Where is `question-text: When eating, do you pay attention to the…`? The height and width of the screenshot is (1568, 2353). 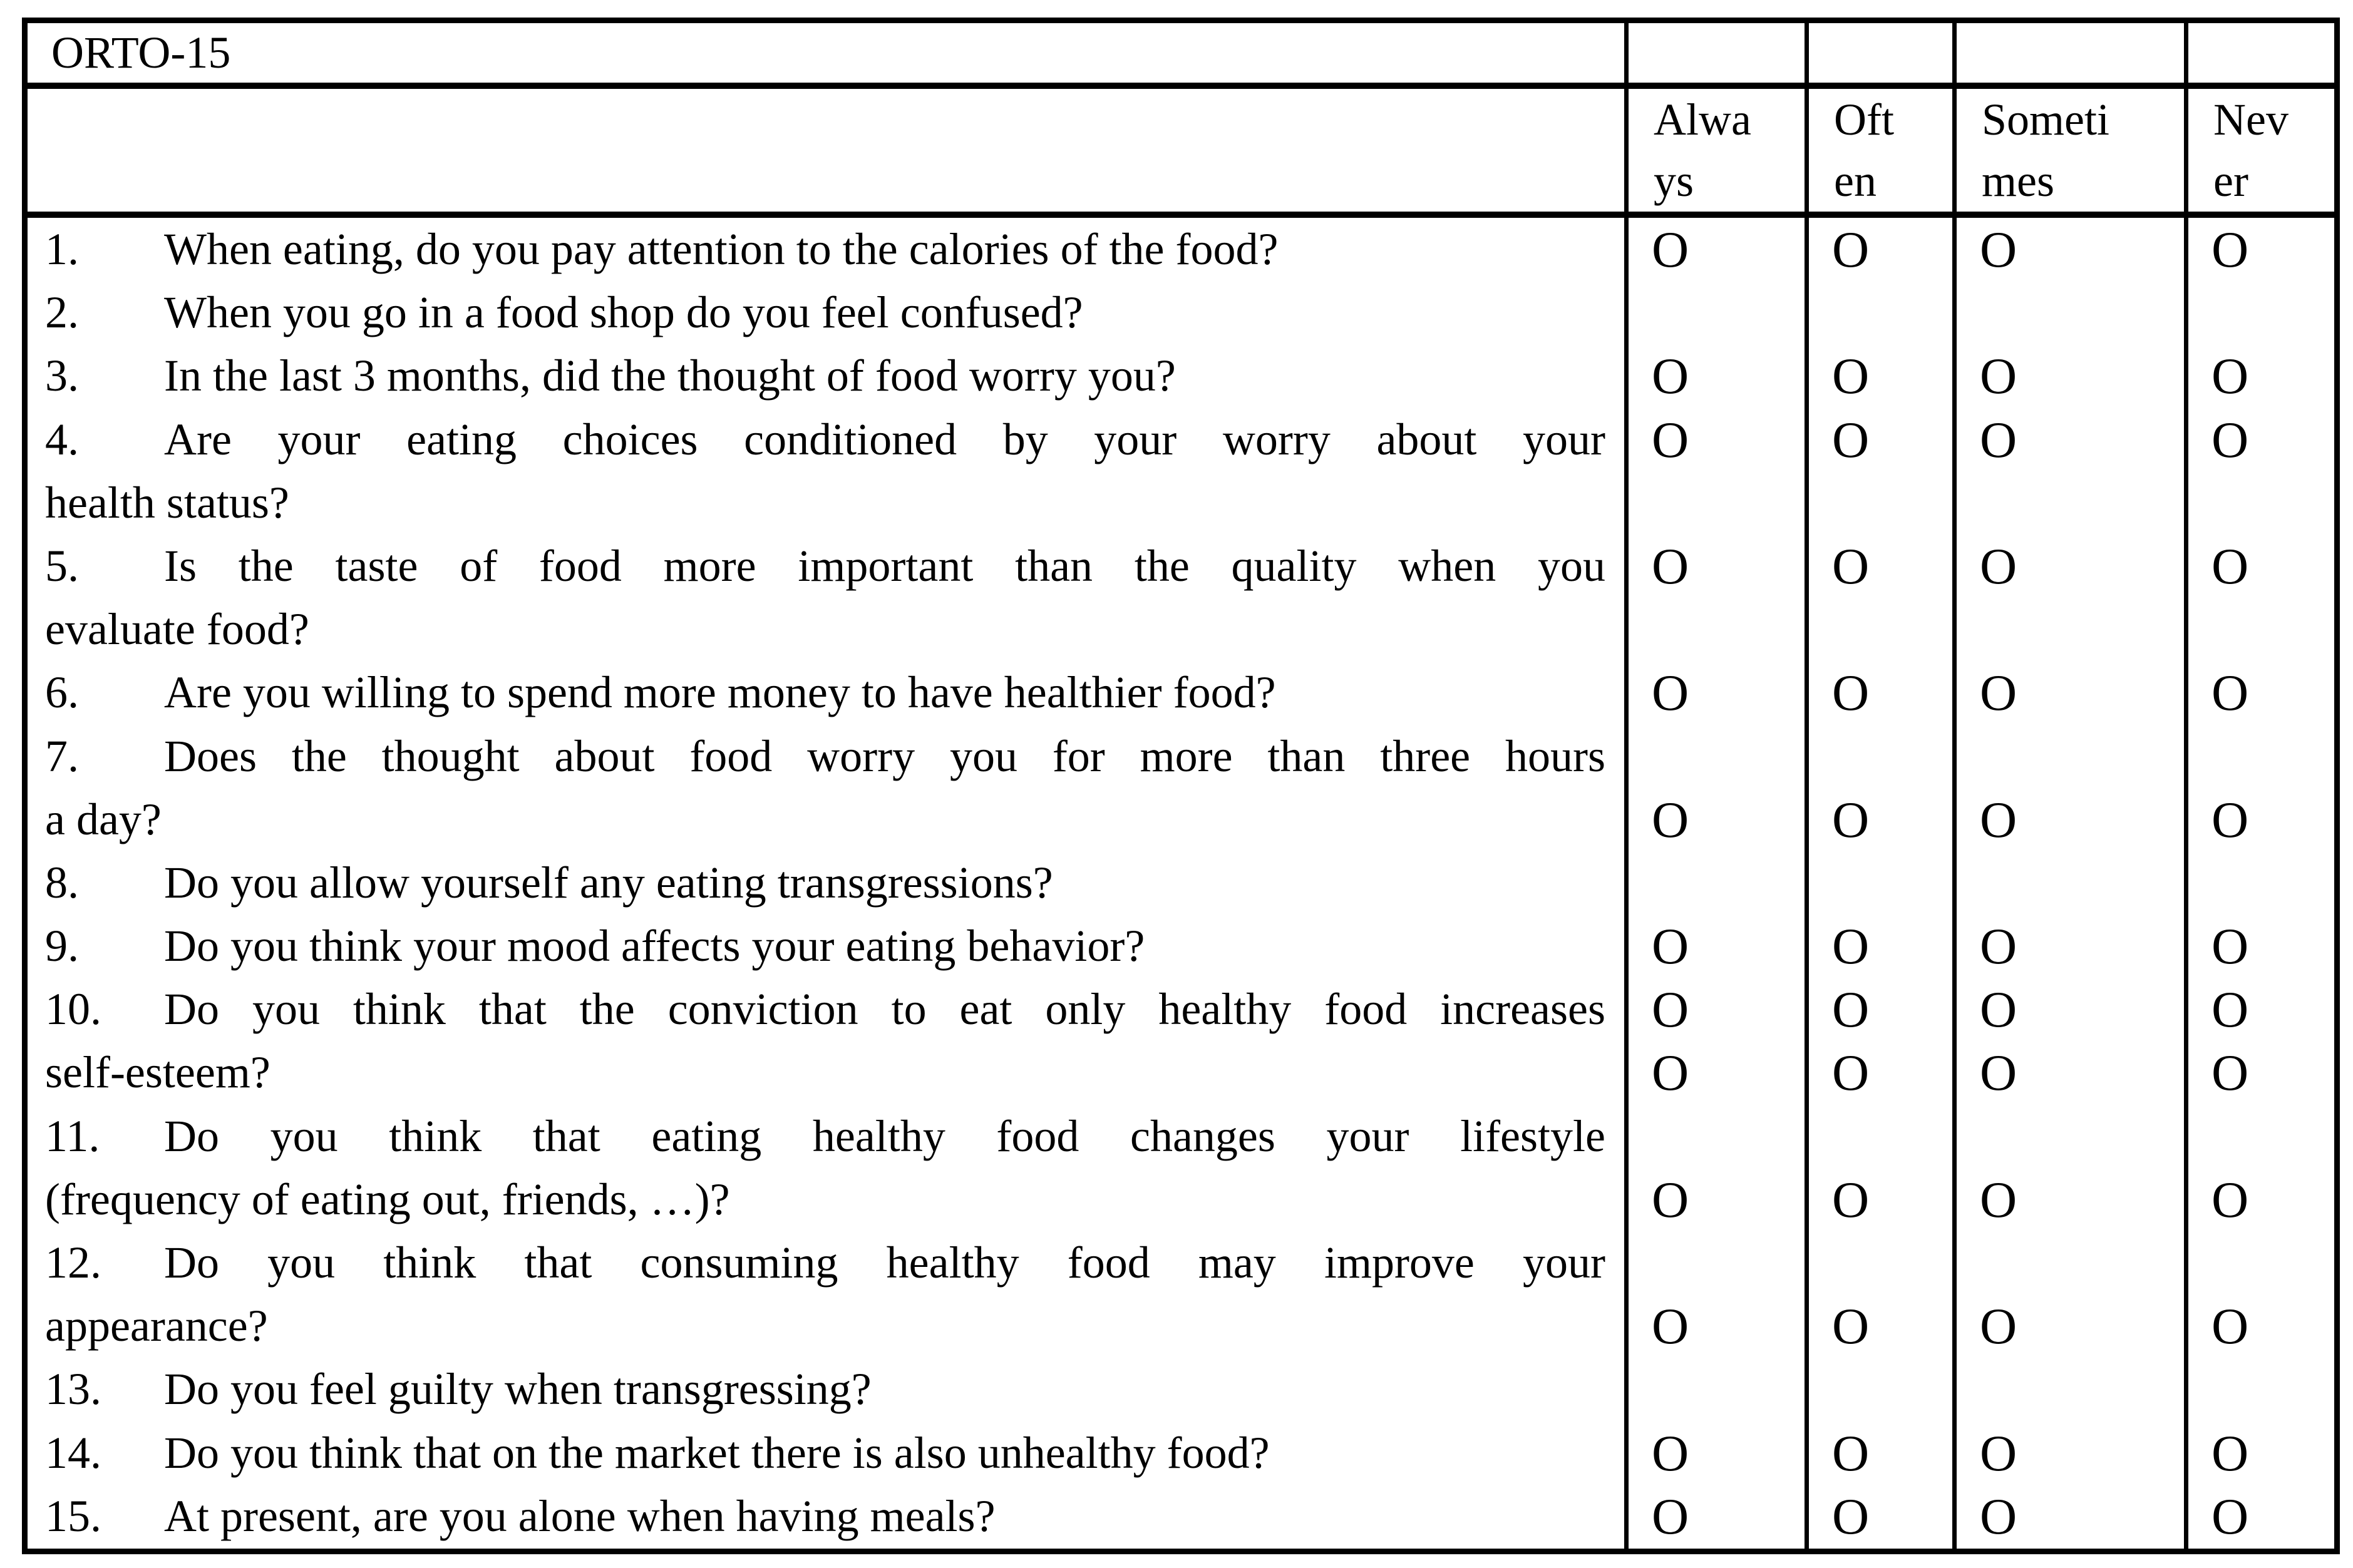 question-text: When eating, do you pay attention to the… is located at coordinates (721, 249).